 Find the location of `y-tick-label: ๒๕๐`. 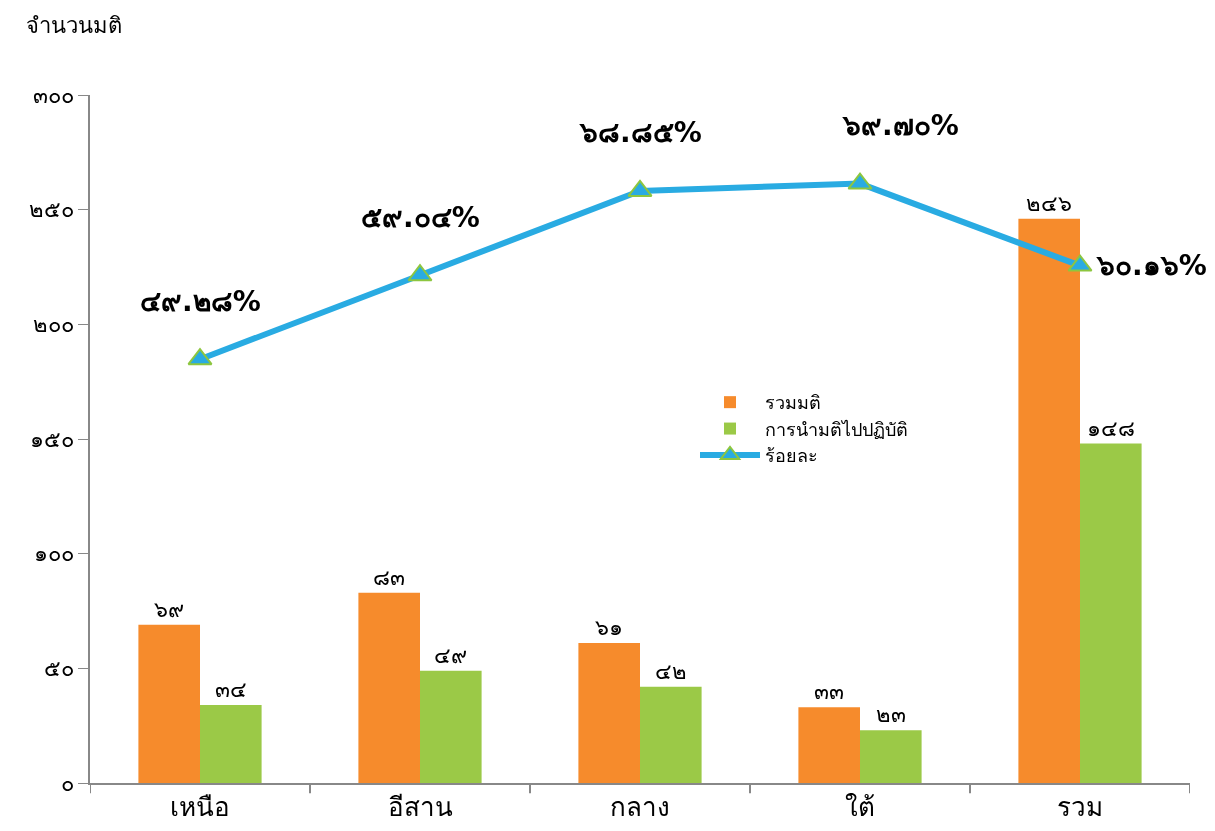

y-tick-label: ๒๕๐ is located at coordinates (51, 210).